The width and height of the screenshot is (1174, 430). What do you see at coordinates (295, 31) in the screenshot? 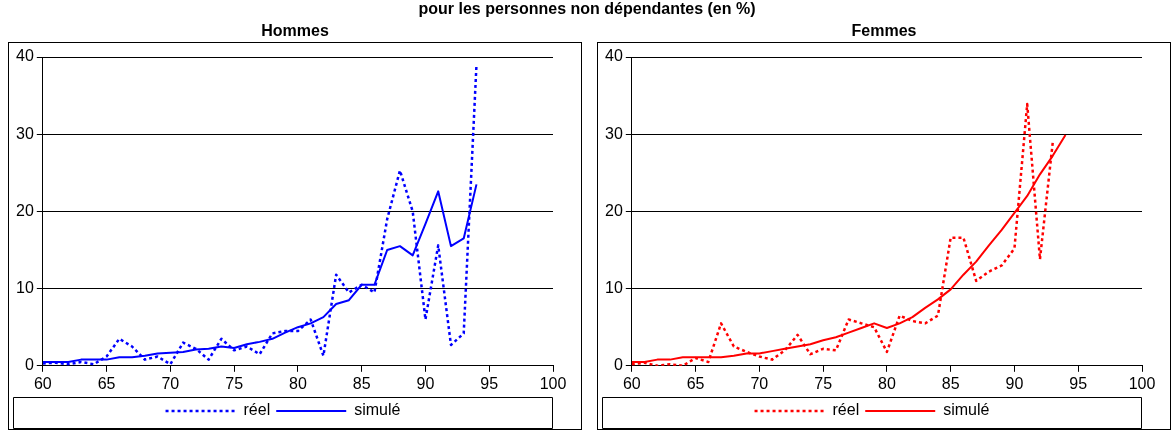
I see `chart-subtitle: Hommes` at bounding box center [295, 31].